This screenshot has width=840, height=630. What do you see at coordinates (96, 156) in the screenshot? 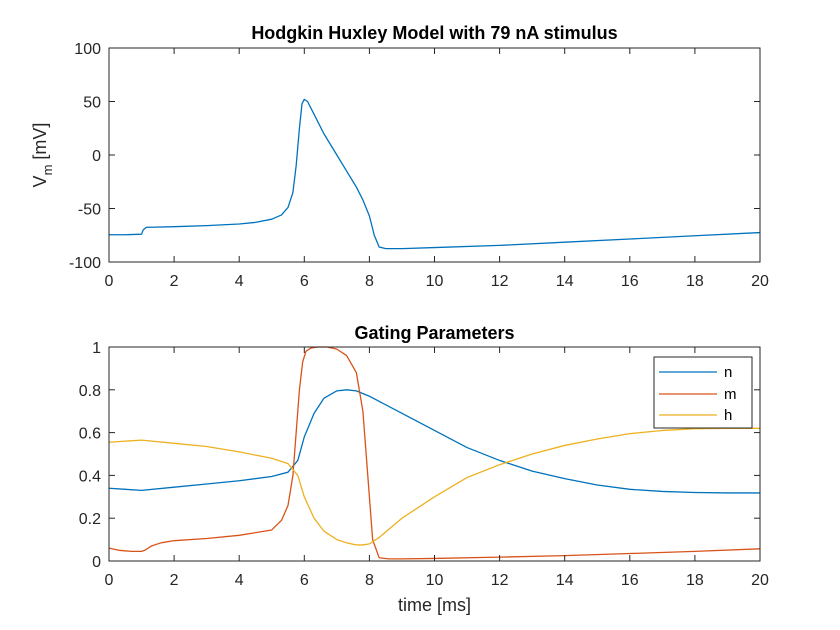
I see `voltage-ytick-label: 0` at bounding box center [96, 156].